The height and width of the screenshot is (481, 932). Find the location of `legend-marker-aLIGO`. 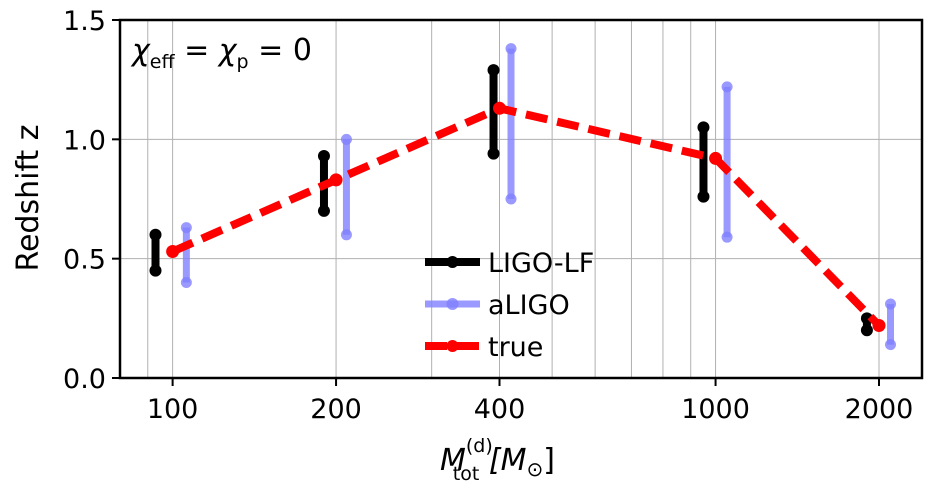

legend-marker-aLIGO is located at coordinates (452, 304).